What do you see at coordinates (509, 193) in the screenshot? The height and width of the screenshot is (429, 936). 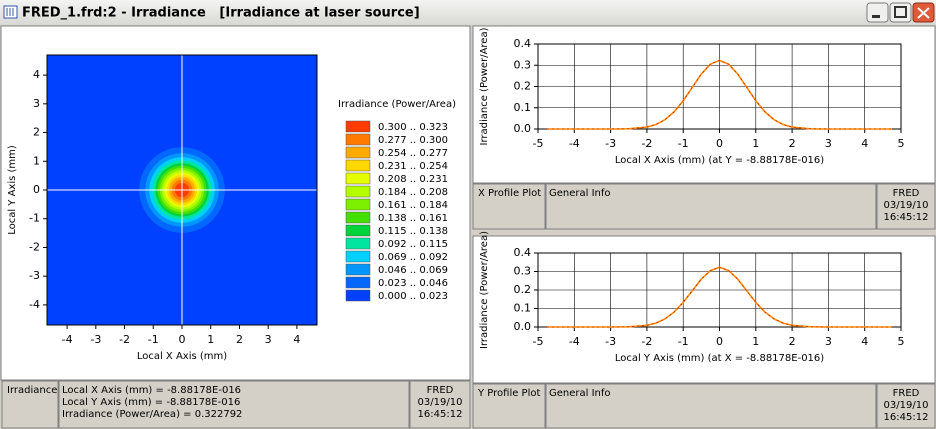 I see `info-label: X Profile Plot` at bounding box center [509, 193].